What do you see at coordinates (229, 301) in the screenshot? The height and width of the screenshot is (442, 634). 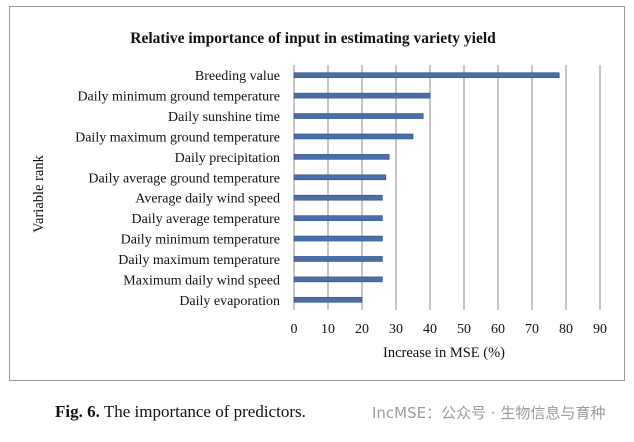 I see `category-label: Daily evaporation` at bounding box center [229, 301].